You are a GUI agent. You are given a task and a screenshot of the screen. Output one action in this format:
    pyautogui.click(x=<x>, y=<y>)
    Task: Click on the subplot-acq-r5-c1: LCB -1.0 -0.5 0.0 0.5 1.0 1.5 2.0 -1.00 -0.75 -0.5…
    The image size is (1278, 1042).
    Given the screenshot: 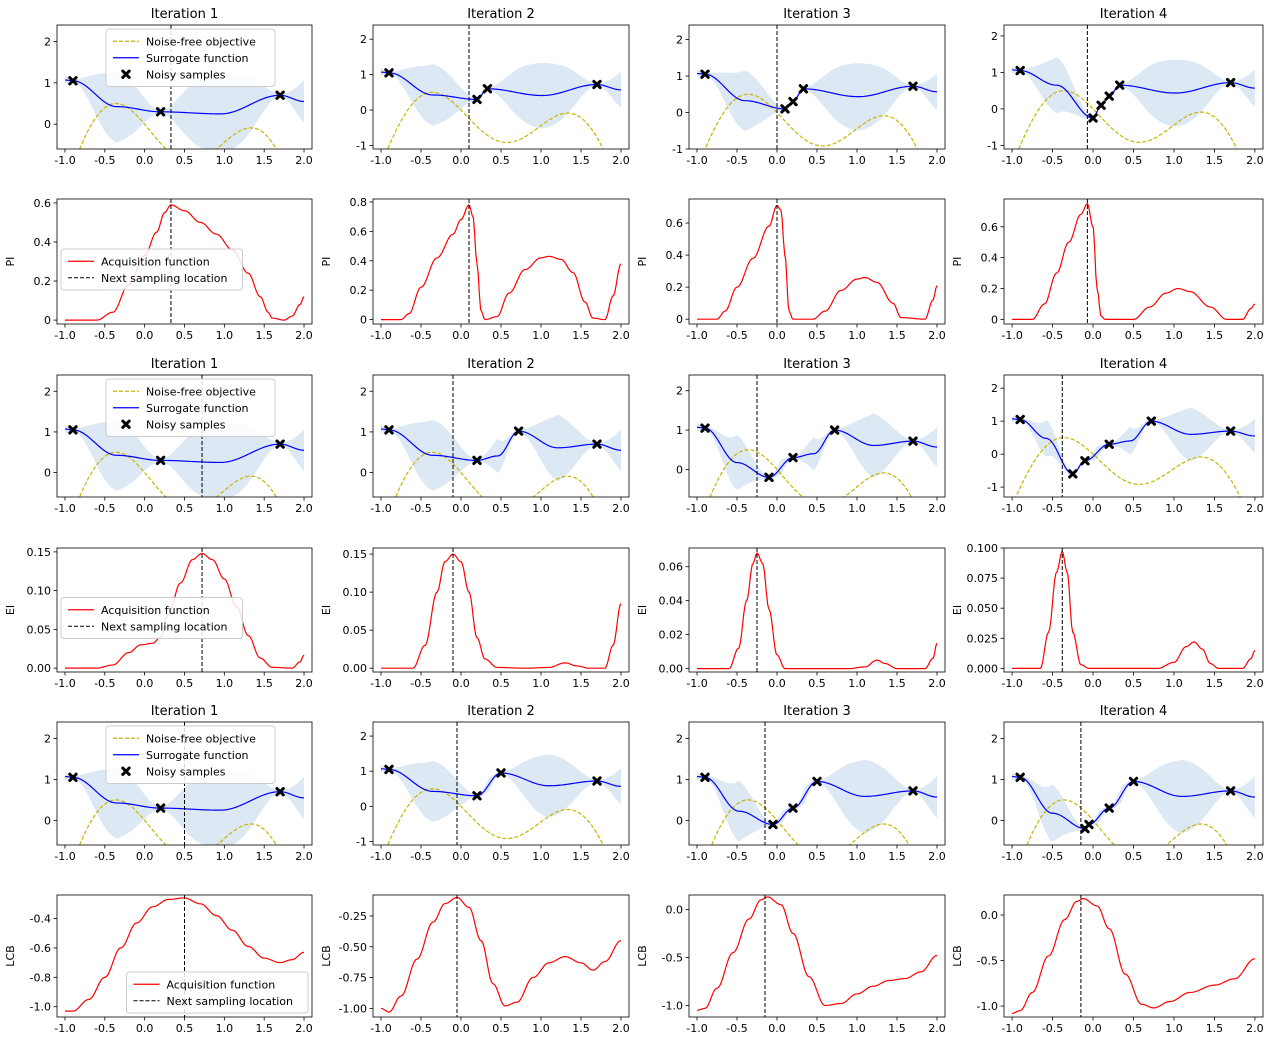 What is the action you would take?
    pyautogui.click(x=475, y=964)
    